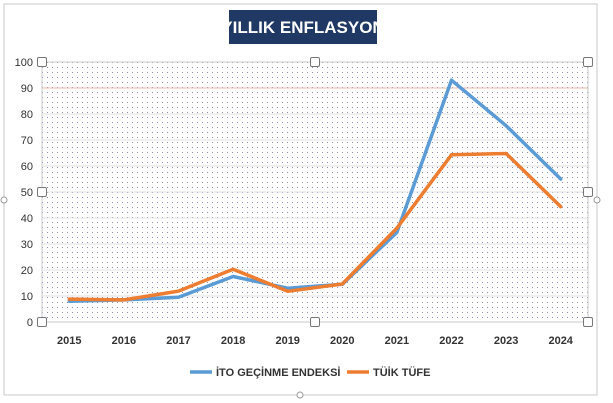  What do you see at coordinates (178, 341) in the screenshot?
I see `x-tick-label-2017: 2017` at bounding box center [178, 341].